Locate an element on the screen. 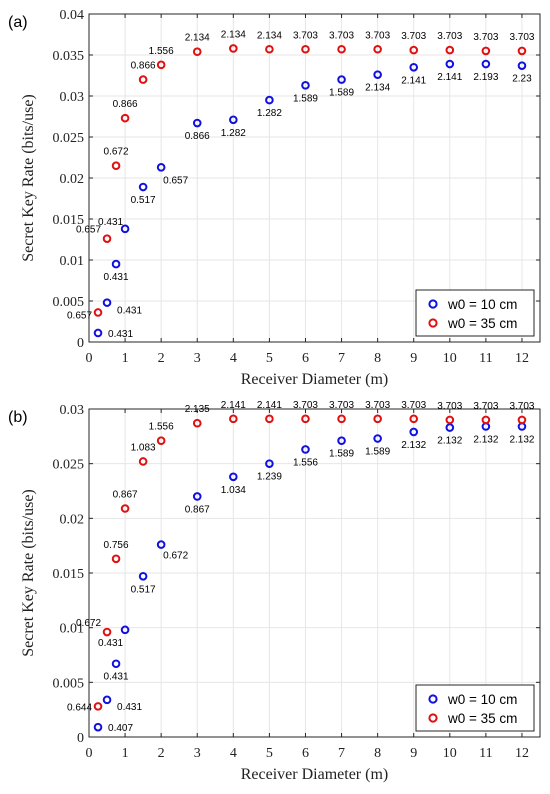  x-tick-label: 3 is located at coordinates (197, 753).